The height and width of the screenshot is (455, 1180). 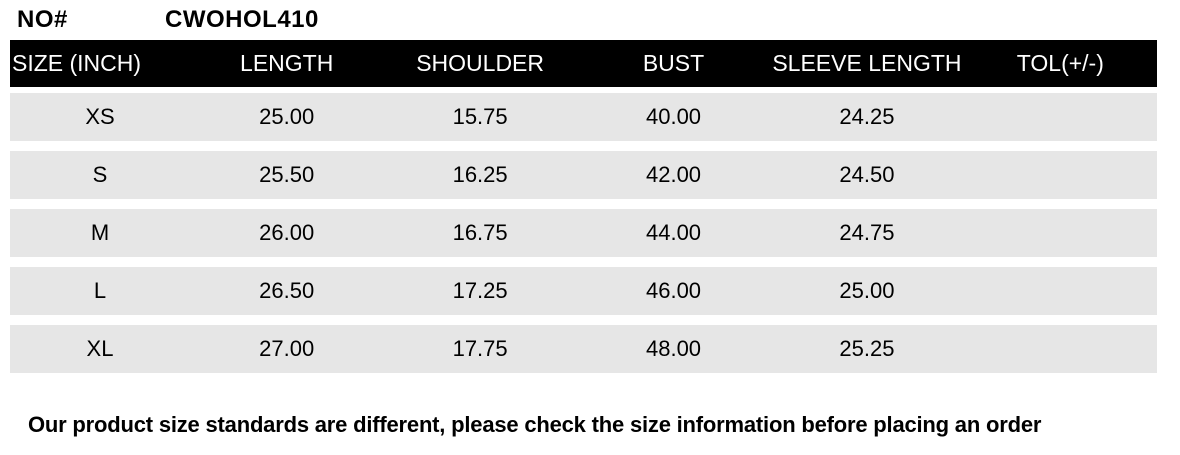 What do you see at coordinates (867, 174) in the screenshot?
I see `cell-sleeve-length: 24.50` at bounding box center [867, 174].